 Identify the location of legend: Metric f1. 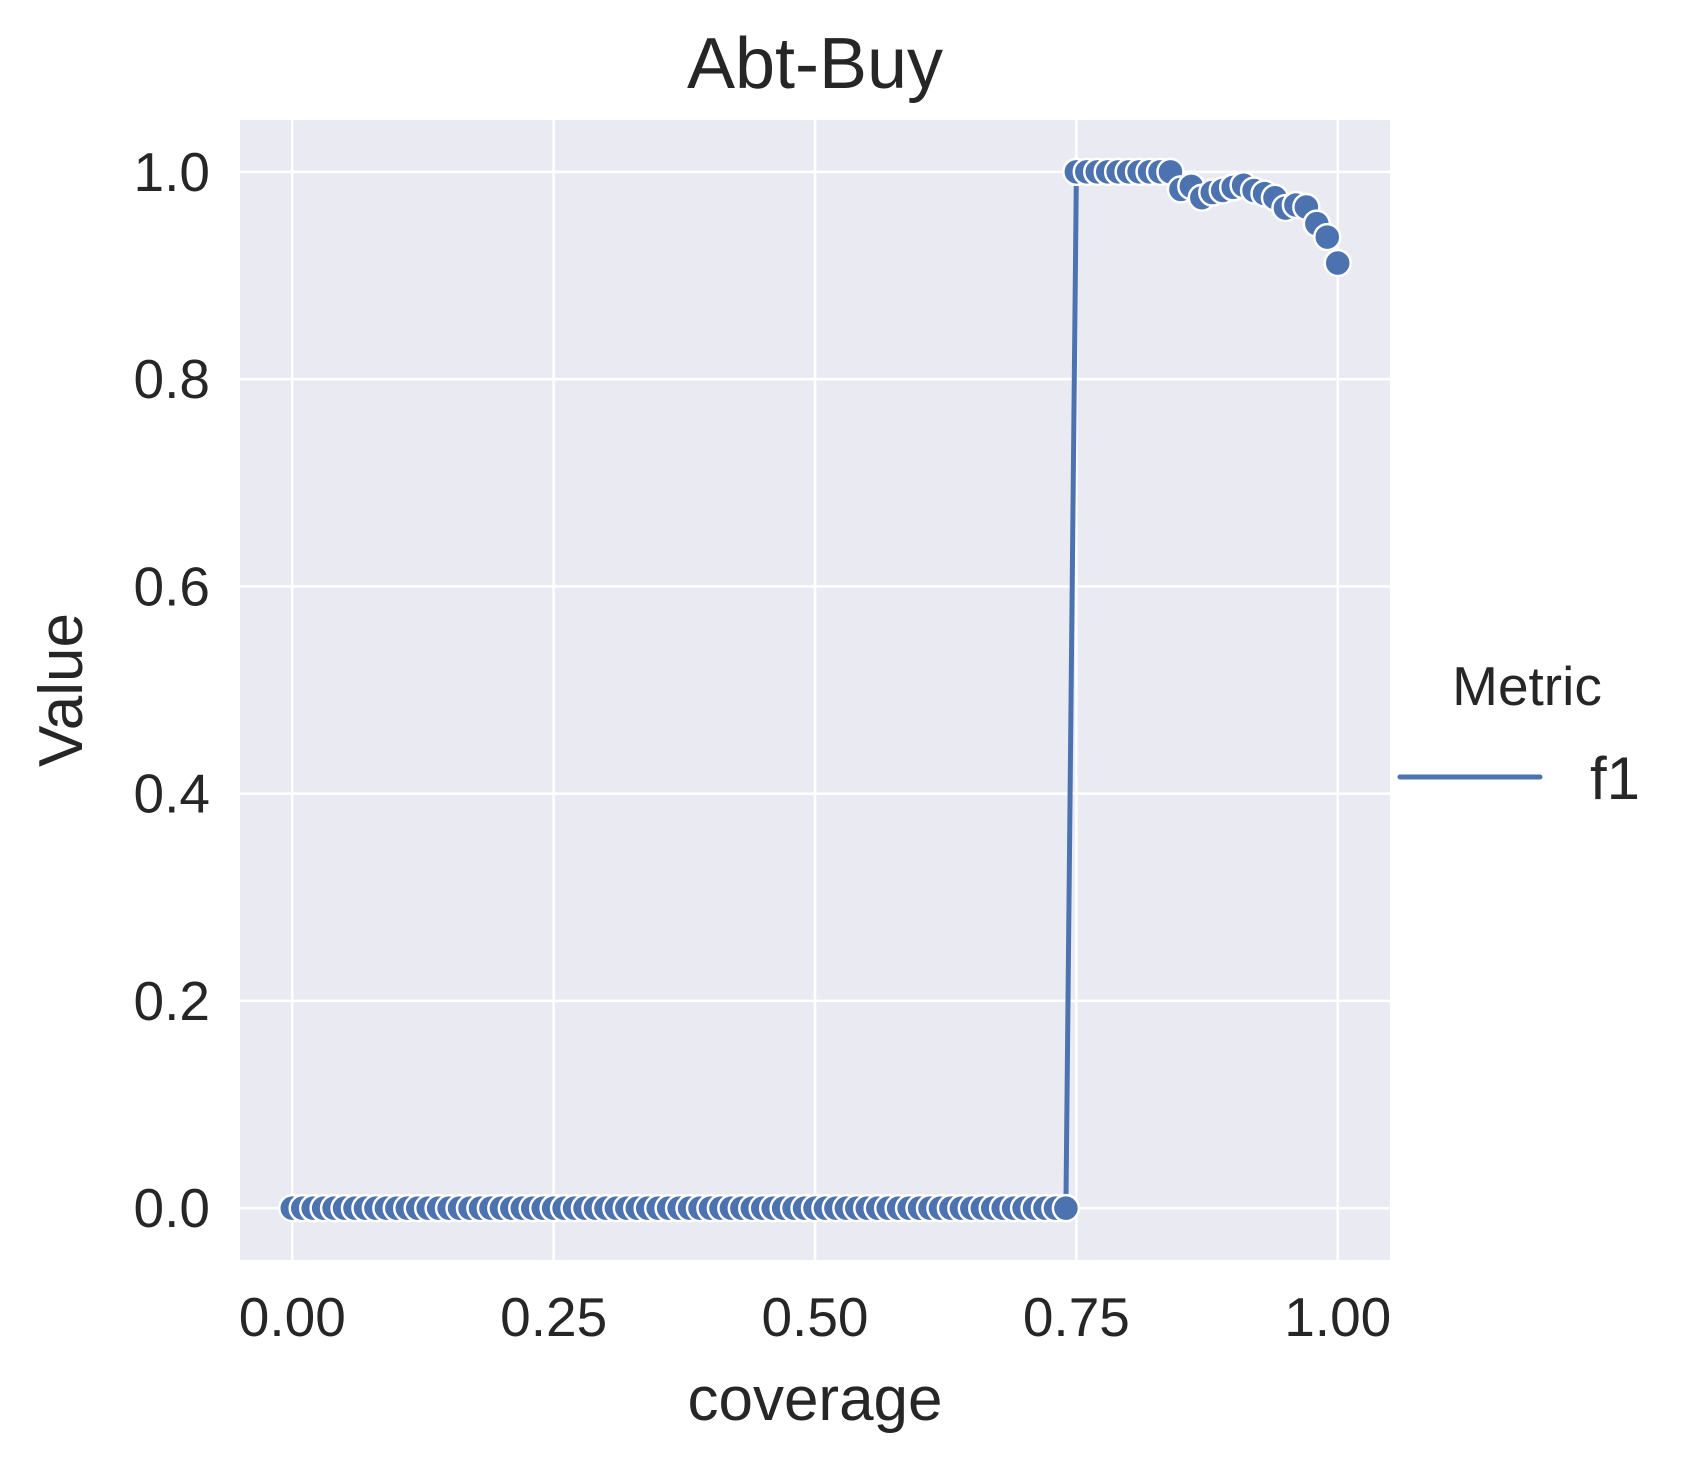
(1518, 733).